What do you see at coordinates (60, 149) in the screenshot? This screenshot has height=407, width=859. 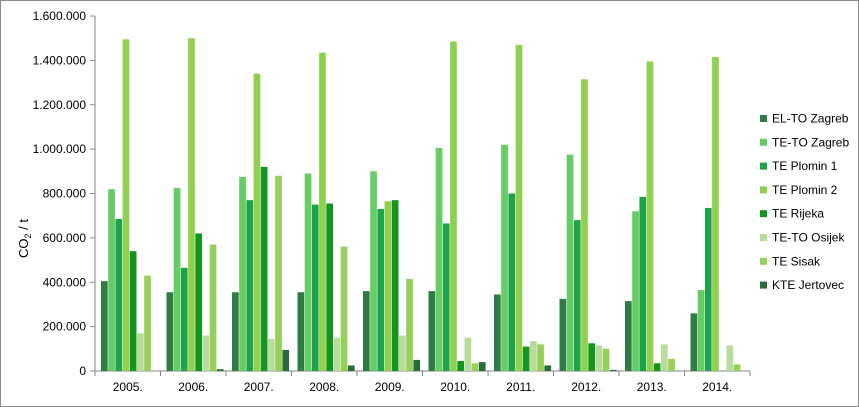 I see `y-tick-label: 1.000.000` at bounding box center [60, 149].